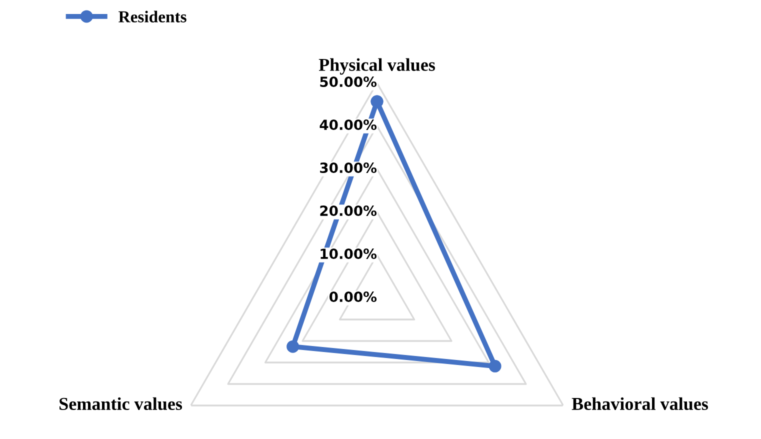  I want to click on y-tick-label: 20.00%, so click(348, 211).